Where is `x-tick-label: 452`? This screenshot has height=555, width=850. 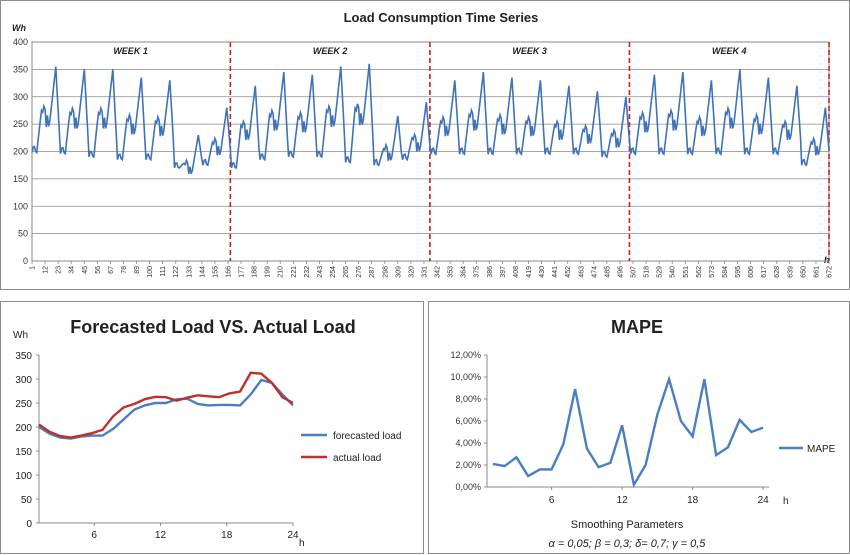
x-tick-label: 452 is located at coordinates (568, 272).